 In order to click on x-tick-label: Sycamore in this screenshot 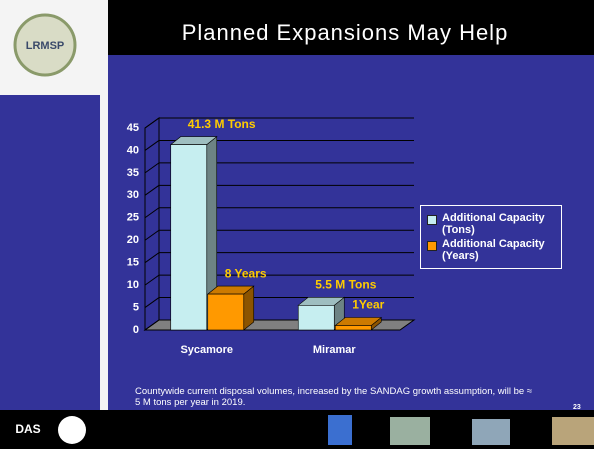, I will do `click(206, 350)`.